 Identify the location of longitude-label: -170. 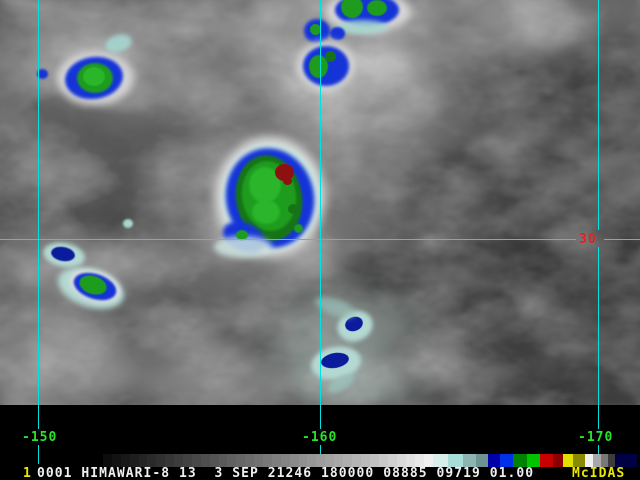
(596, 437).